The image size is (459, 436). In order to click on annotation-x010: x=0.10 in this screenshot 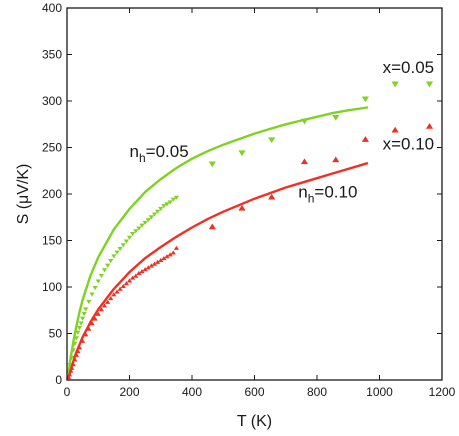, I will do `click(409, 143)`.